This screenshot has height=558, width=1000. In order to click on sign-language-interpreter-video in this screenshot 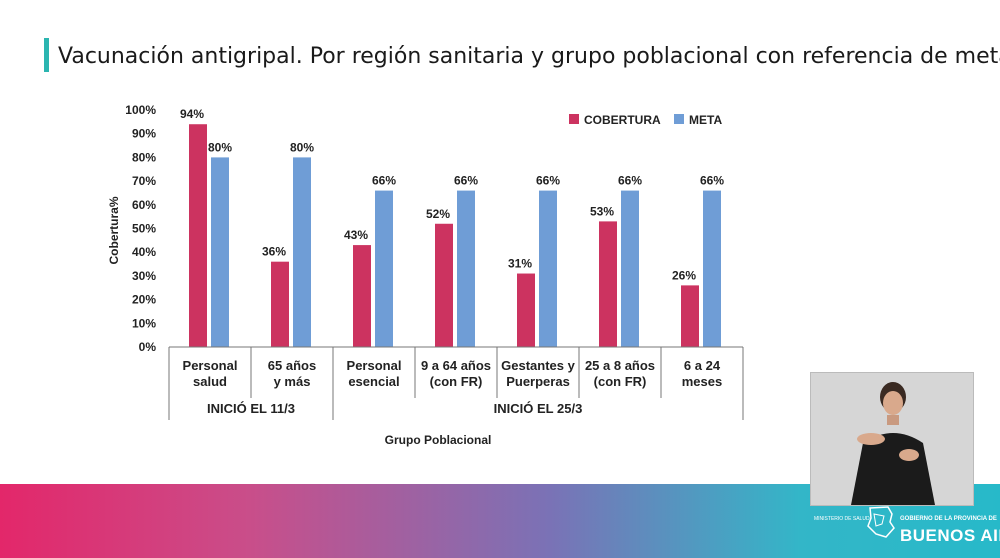, I will do `click(892, 439)`.